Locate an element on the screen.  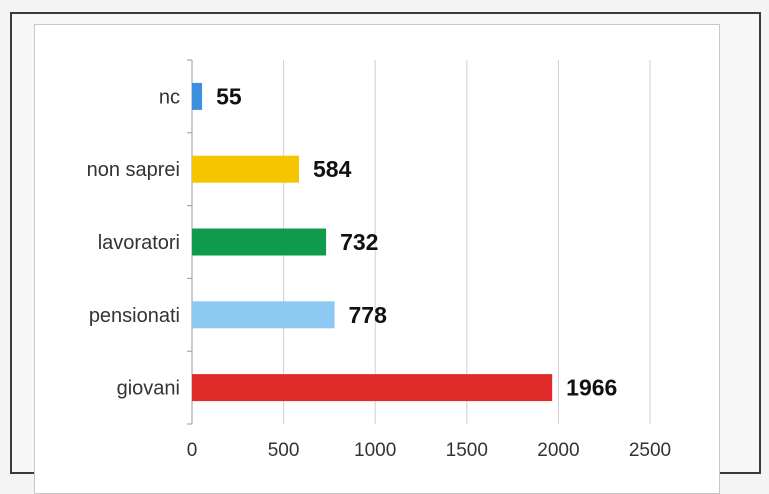
category-label: nc is located at coordinates (169, 97).